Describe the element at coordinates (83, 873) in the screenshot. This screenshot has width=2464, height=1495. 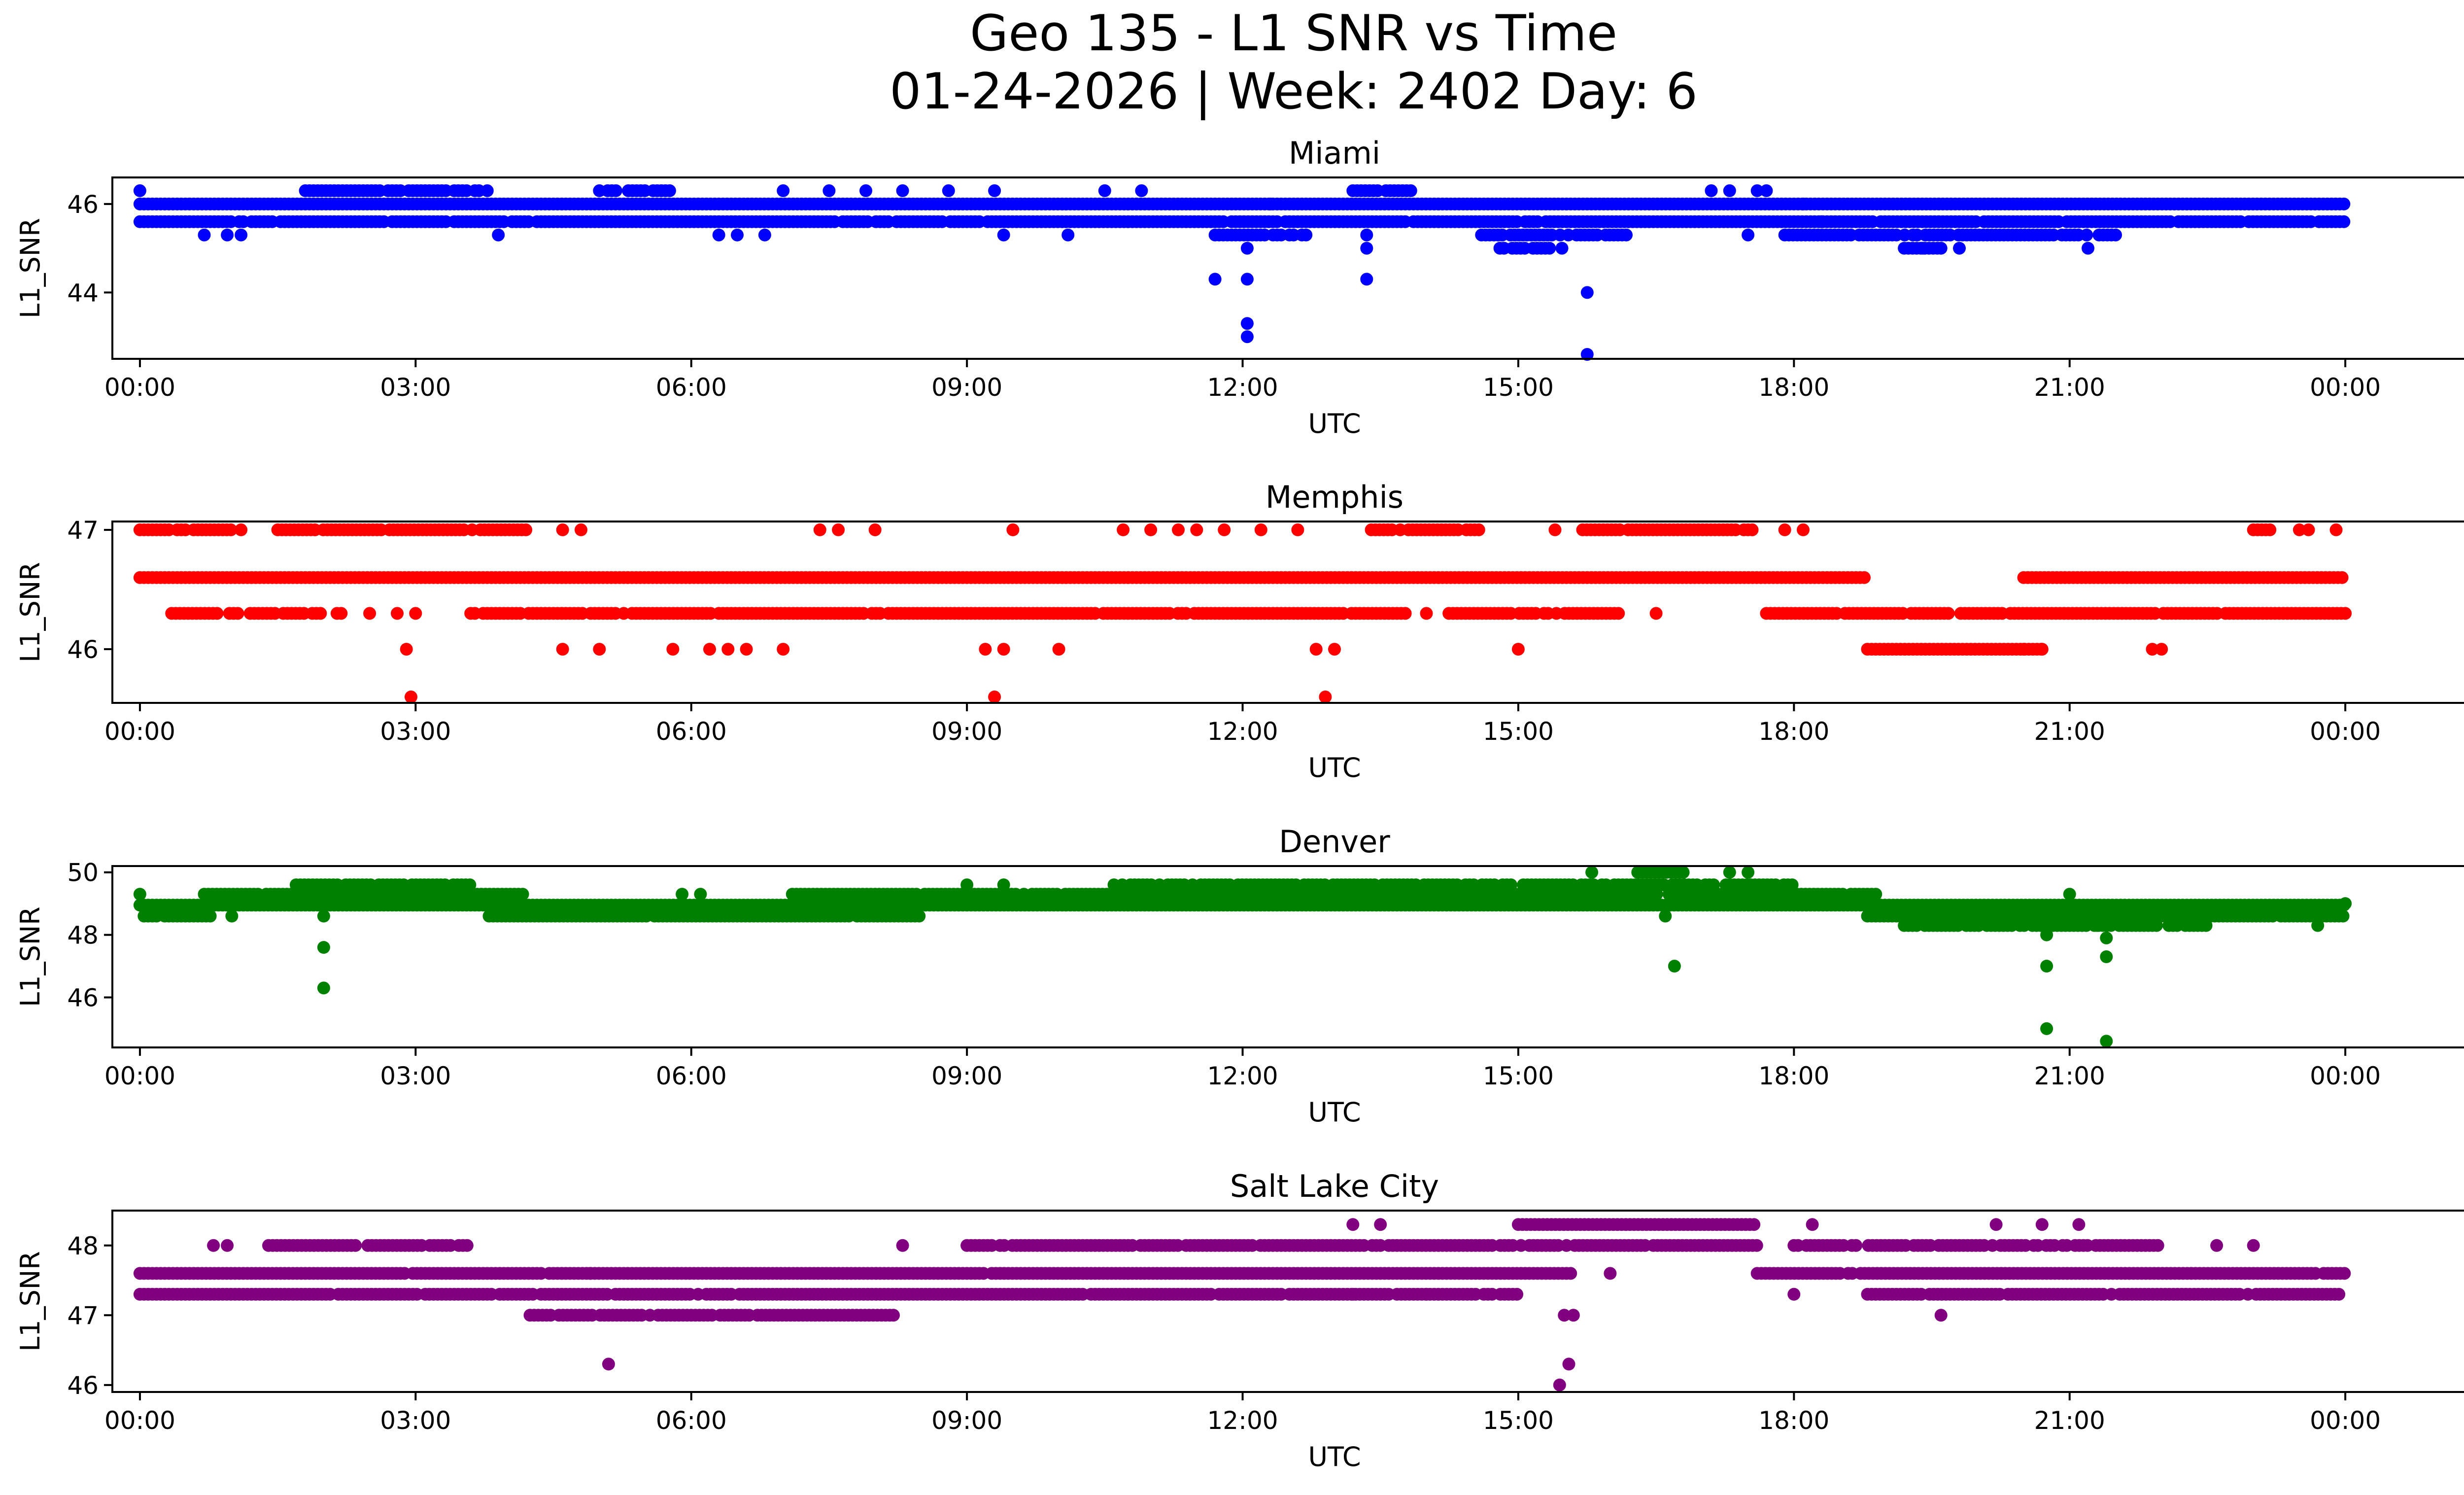
I see `y-tick-label: 50` at that location.